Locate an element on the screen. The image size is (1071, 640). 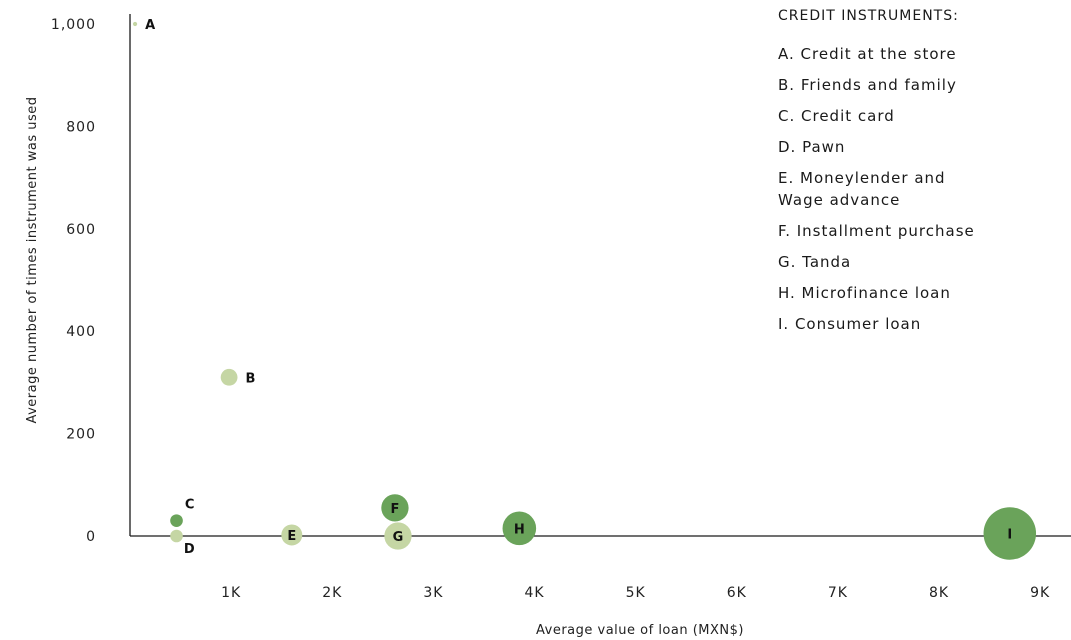
y-tick-label: 1,000 is located at coordinates (73, 25).